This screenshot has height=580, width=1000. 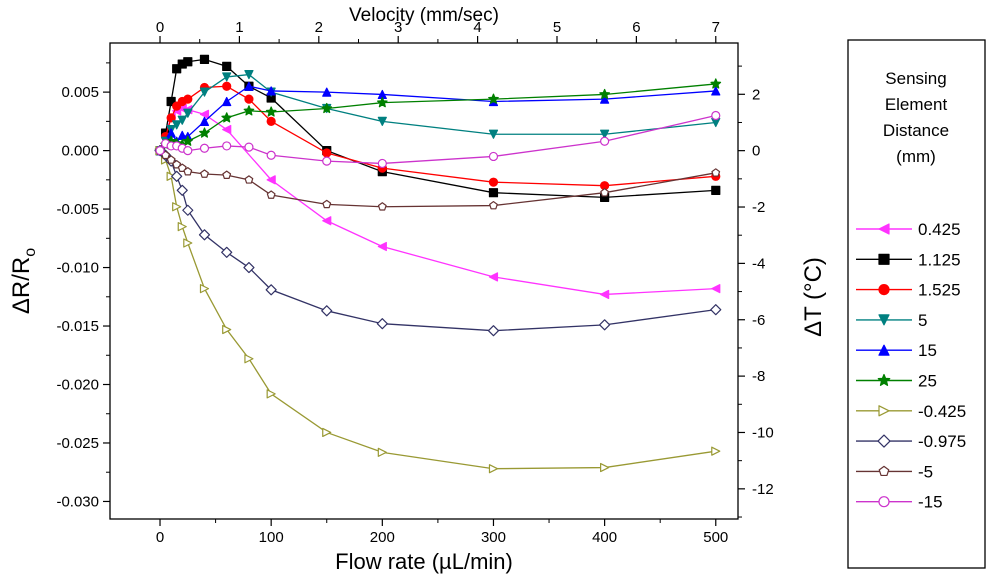 What do you see at coordinates (763, 489) in the screenshot?
I see `y-right-tick-label: -12` at bounding box center [763, 489].